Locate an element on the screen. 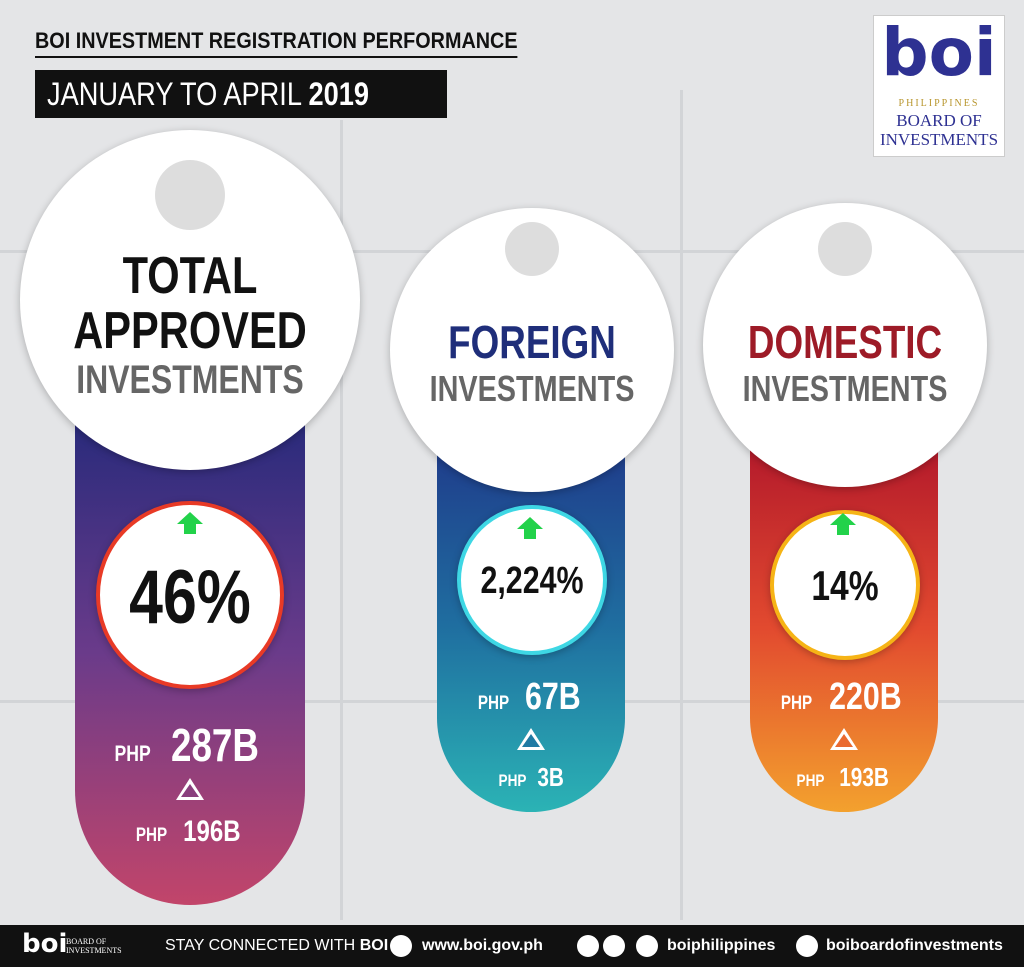 This screenshot has width=1024, height=967. previous-value: 196B is located at coordinates (212, 831).